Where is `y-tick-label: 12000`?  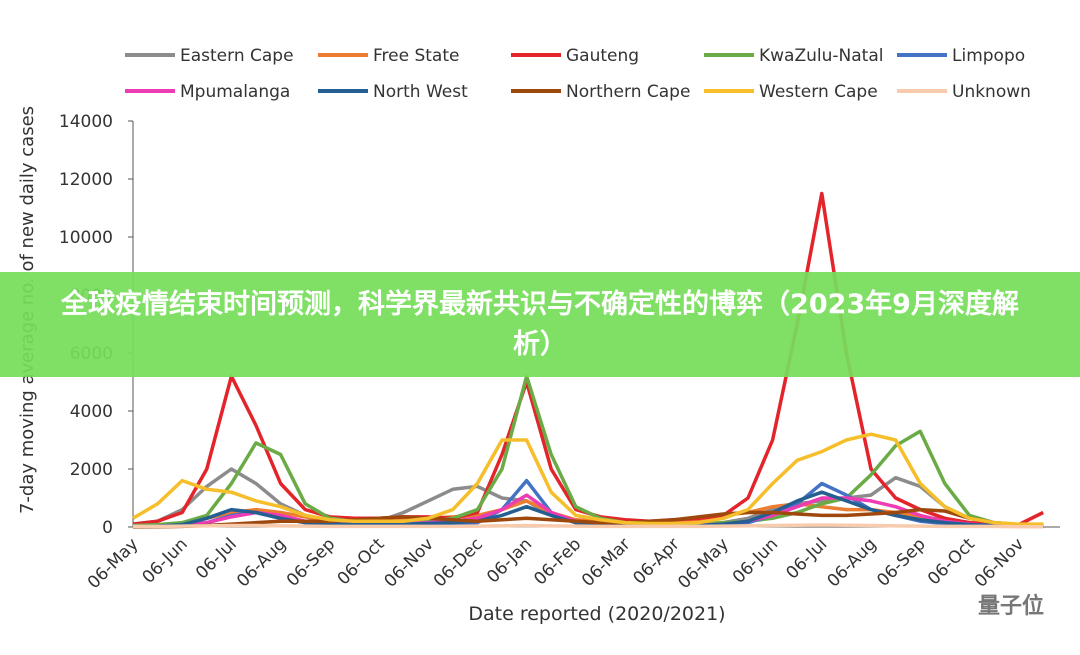
y-tick-label: 12000 is located at coordinates (86, 180).